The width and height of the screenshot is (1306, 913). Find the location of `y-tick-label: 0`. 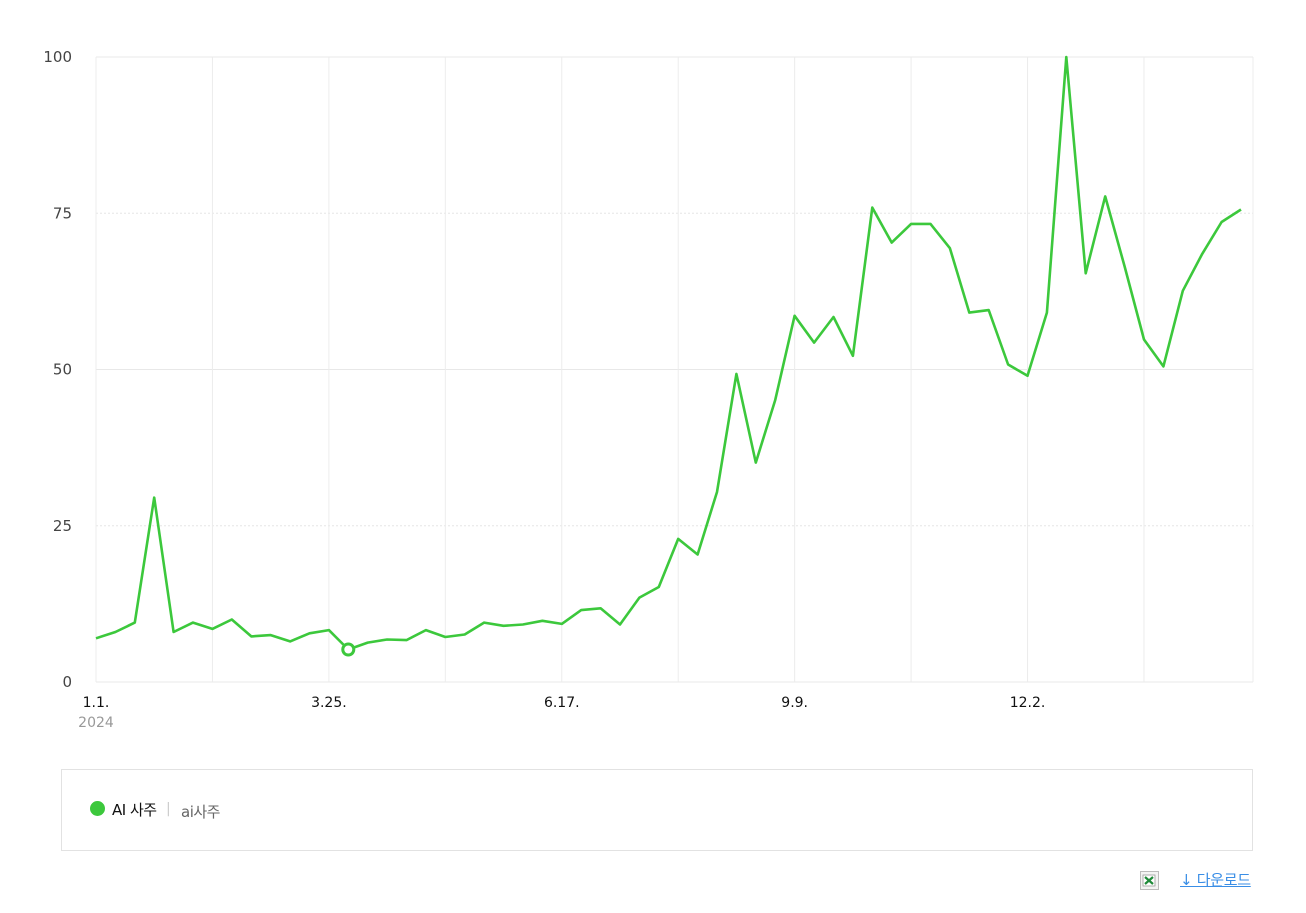

y-tick-label: 0 is located at coordinates (67, 682).